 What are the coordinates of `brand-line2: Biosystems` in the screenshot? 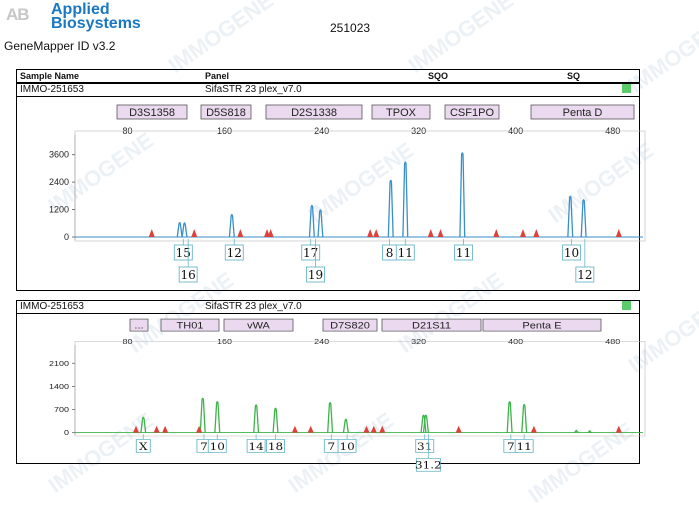 It's located at (96, 23).